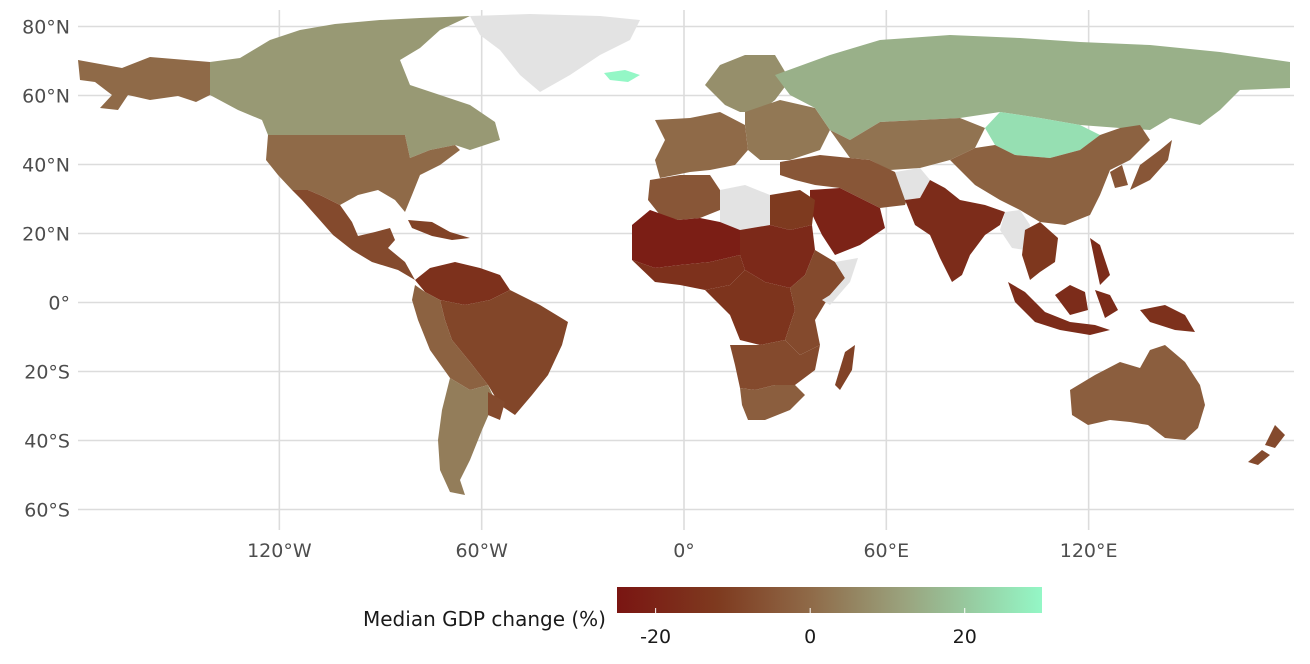 The width and height of the screenshot is (1310, 664). I want to click on region-argentina-chile, so click(466, 436).